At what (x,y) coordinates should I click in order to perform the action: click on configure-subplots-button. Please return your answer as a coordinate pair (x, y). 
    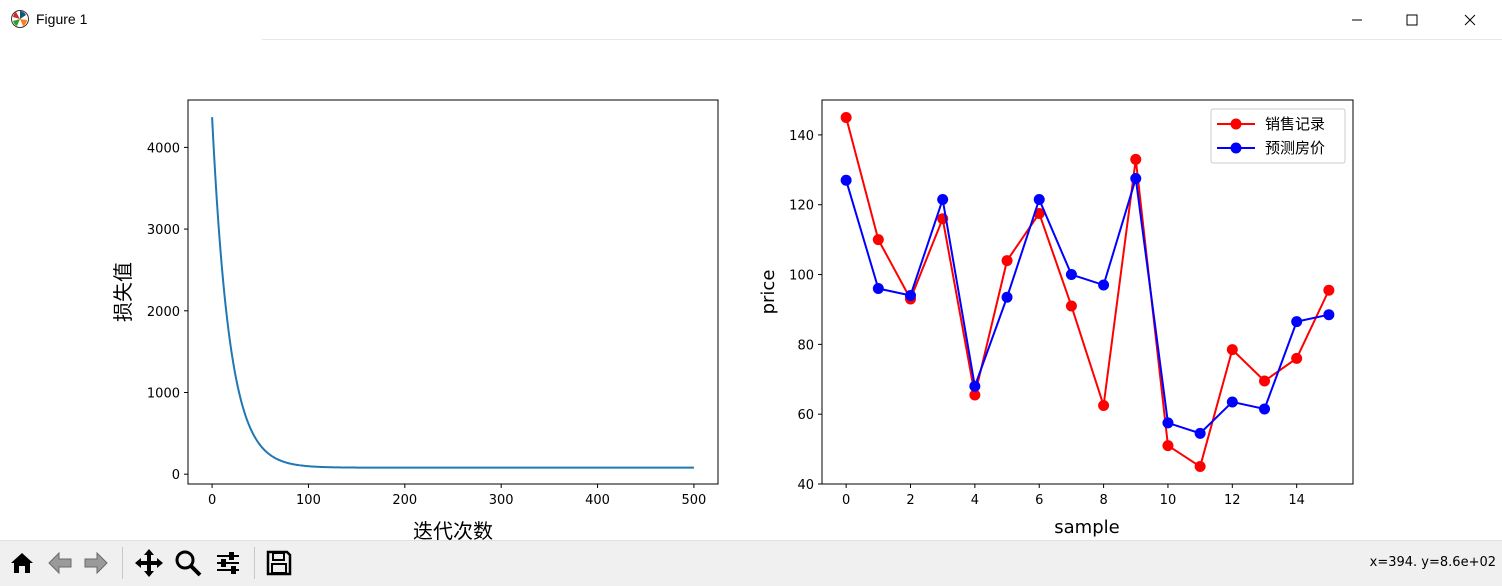
    Looking at the image, I should click on (228, 563).